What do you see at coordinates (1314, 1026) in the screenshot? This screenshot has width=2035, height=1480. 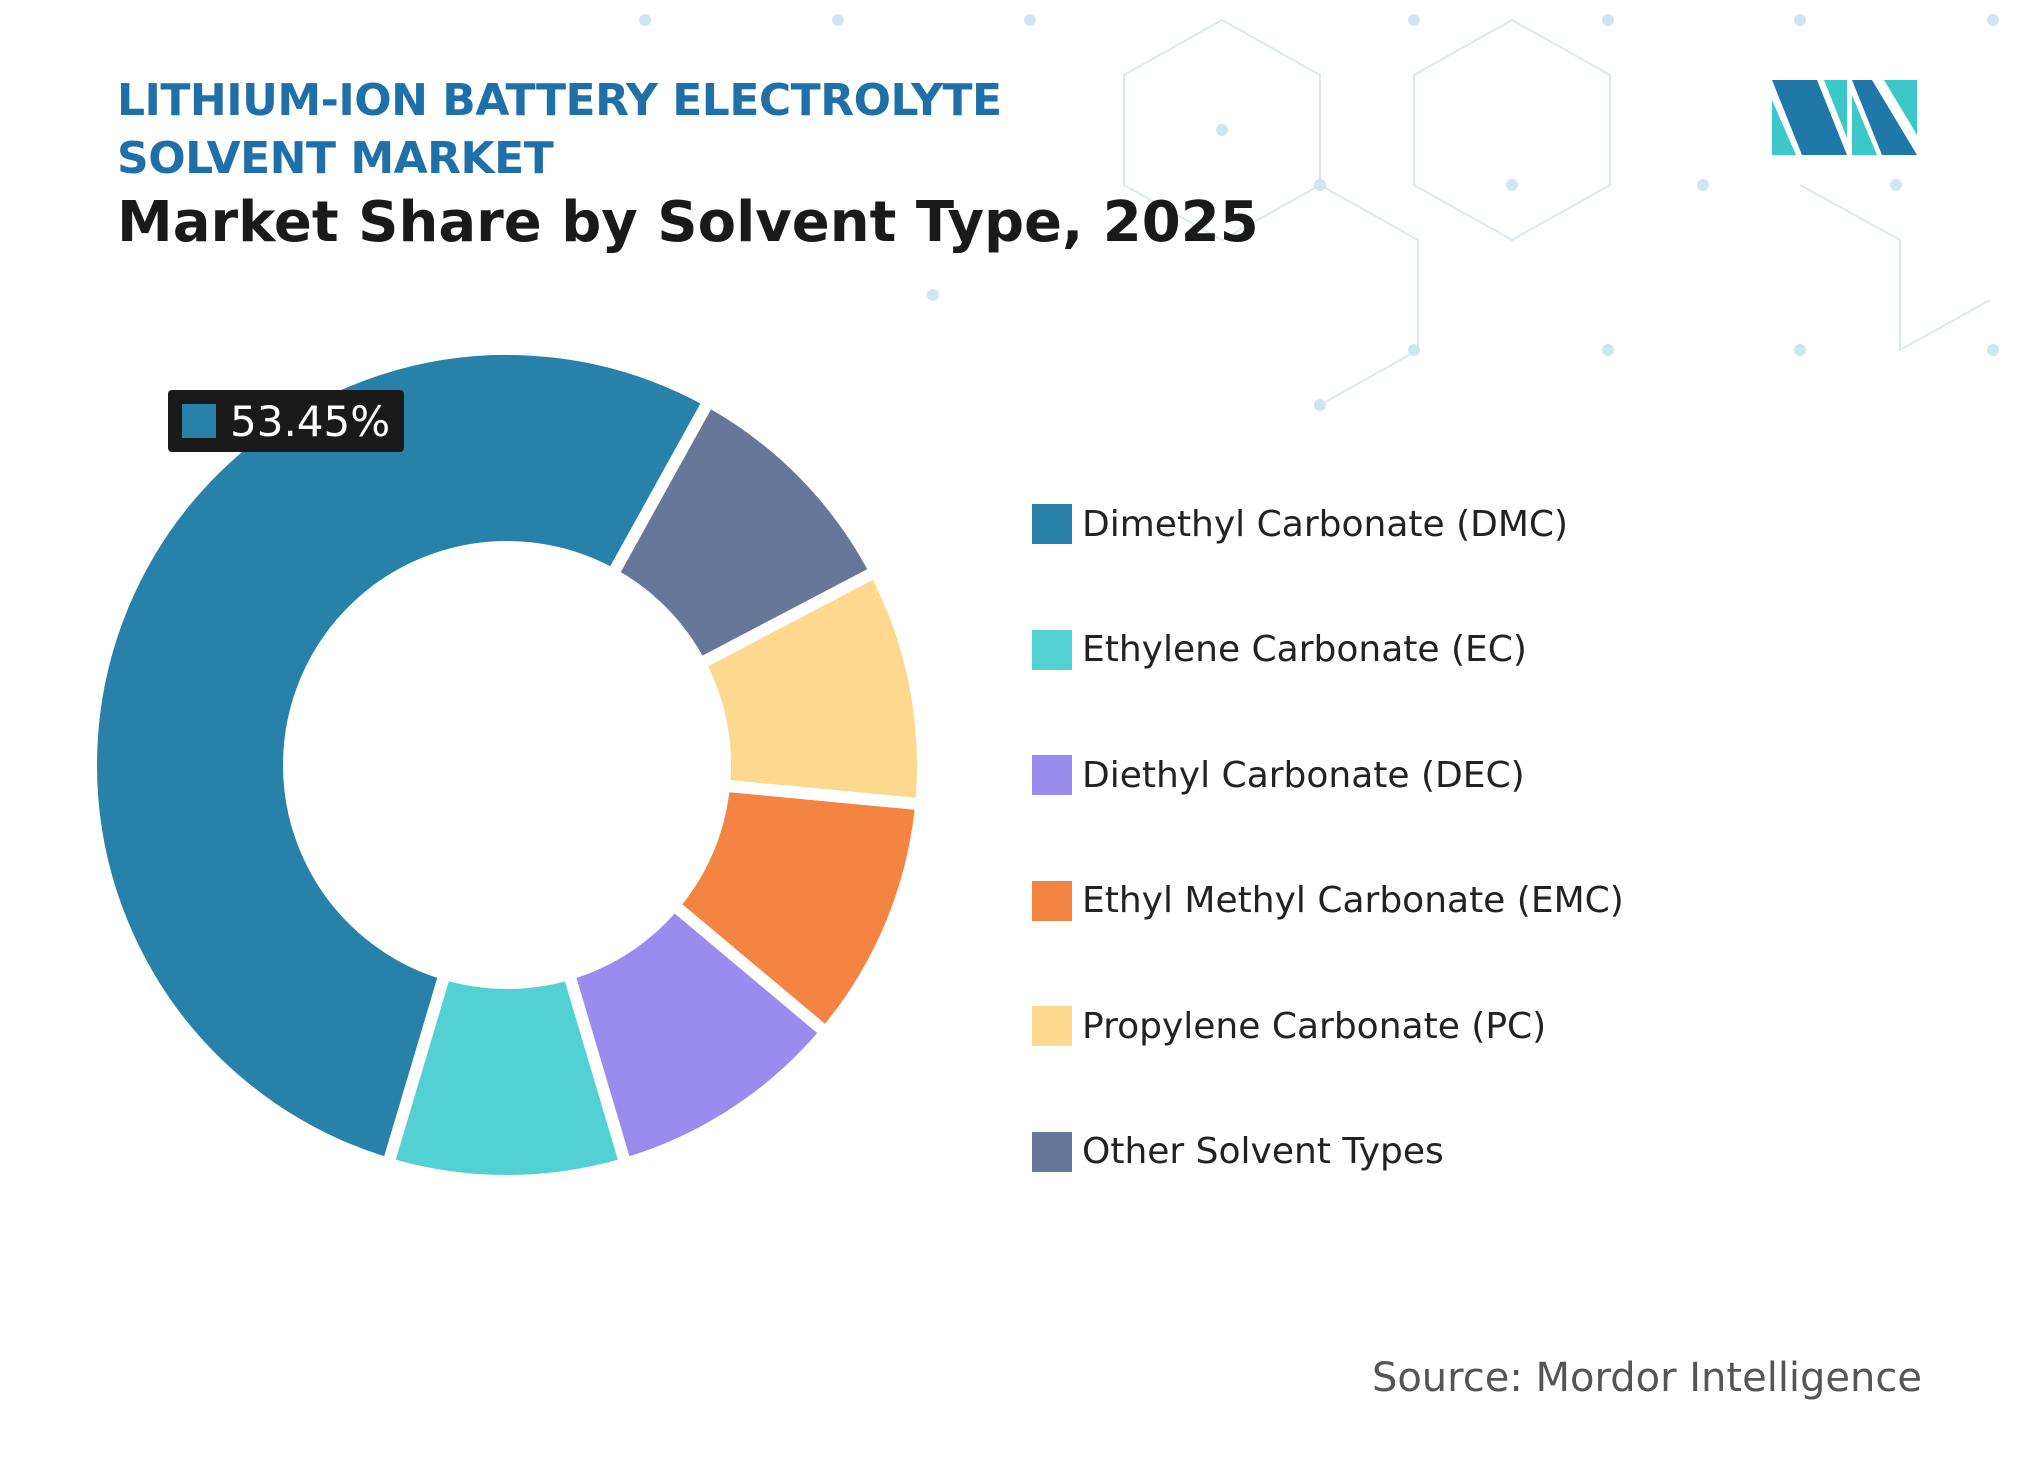 I see `legend-label: Propylene Carbonate (PC)` at bounding box center [1314, 1026].